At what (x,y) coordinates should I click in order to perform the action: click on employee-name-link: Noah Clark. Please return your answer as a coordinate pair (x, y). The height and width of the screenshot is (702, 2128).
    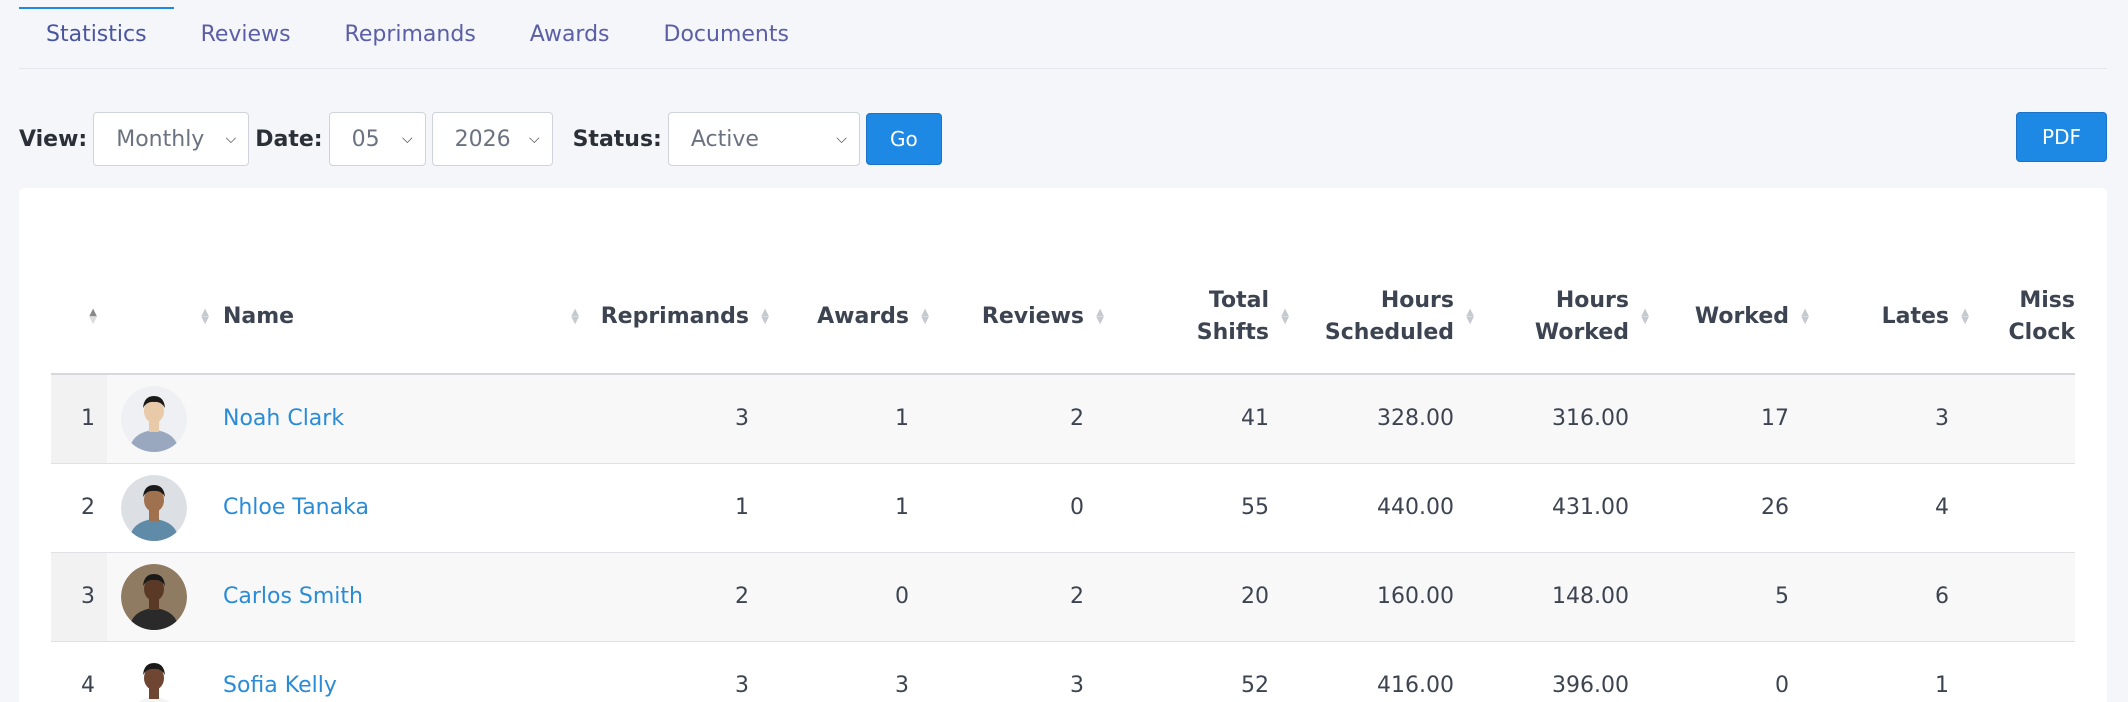
    Looking at the image, I should click on (284, 419).